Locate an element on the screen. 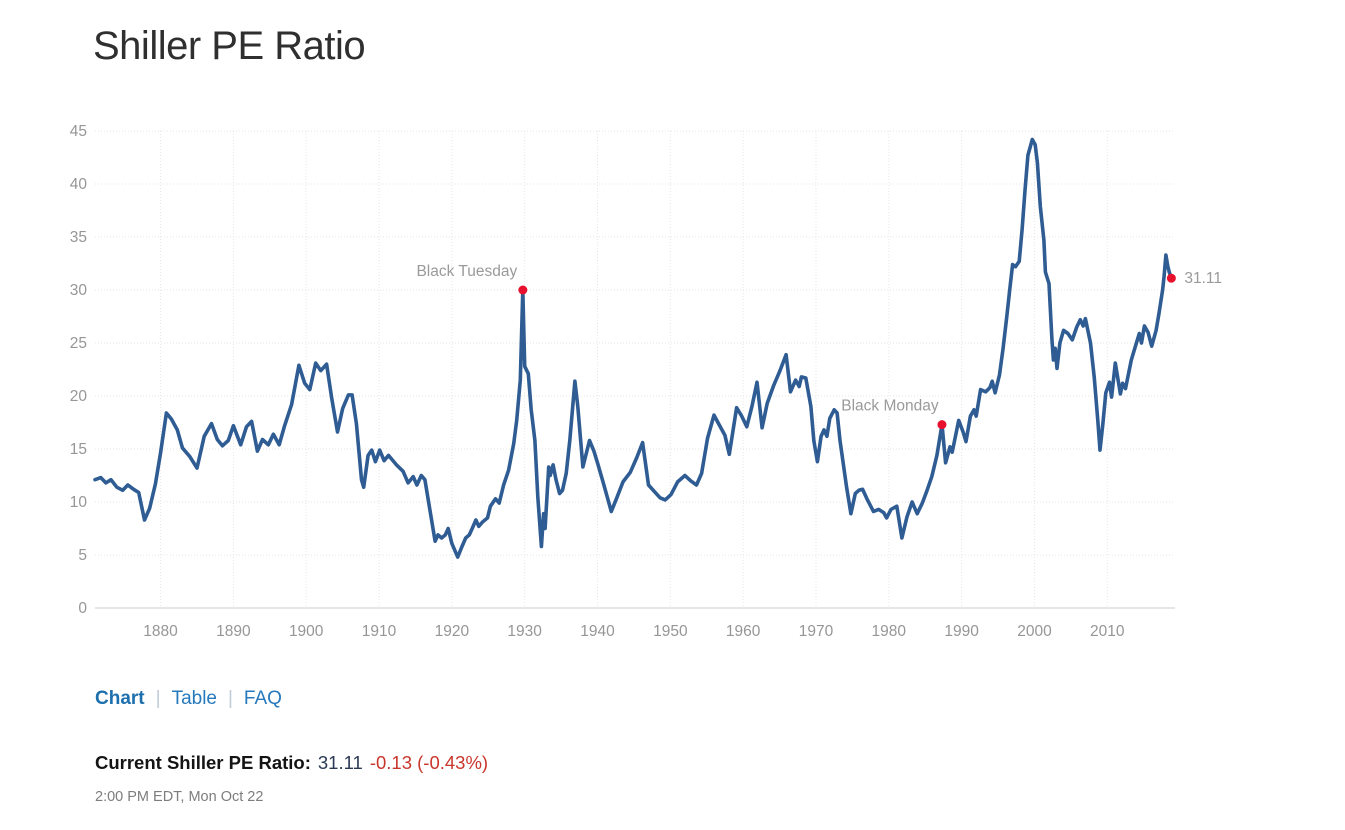 The height and width of the screenshot is (830, 1345). x-tick-label: 1900 is located at coordinates (306, 631).